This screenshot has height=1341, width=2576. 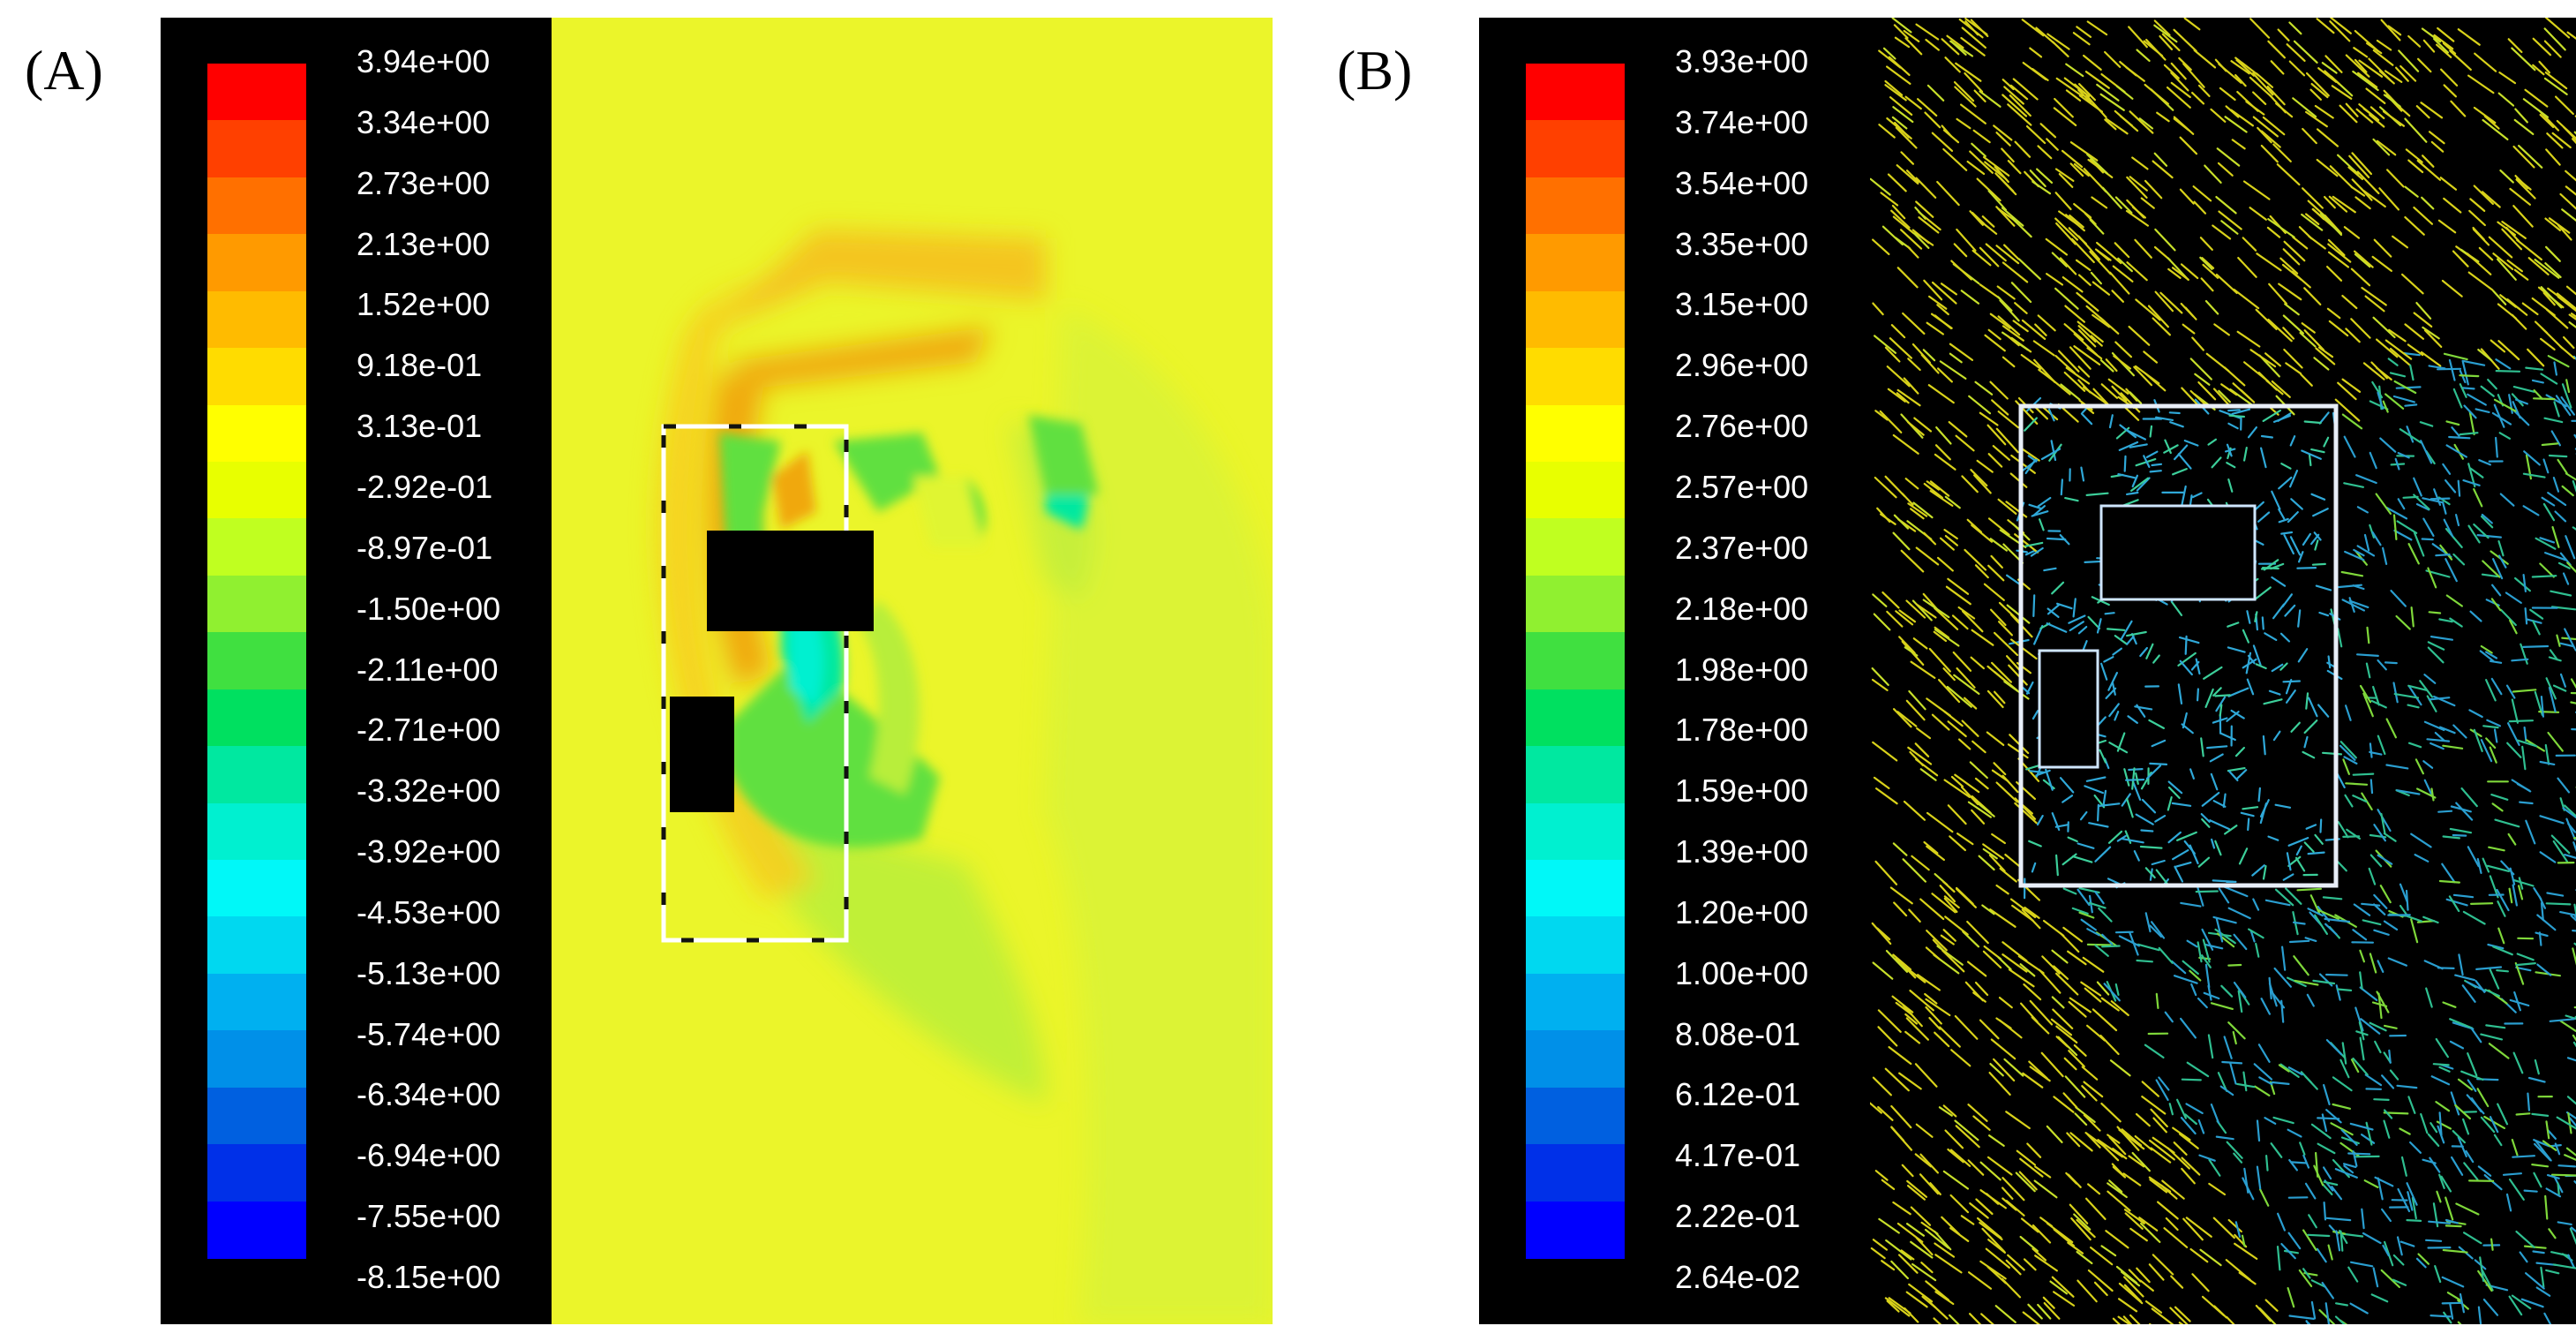 What do you see at coordinates (429, 911) in the screenshot?
I see `scale-tick-label: -4.53e+00` at bounding box center [429, 911].